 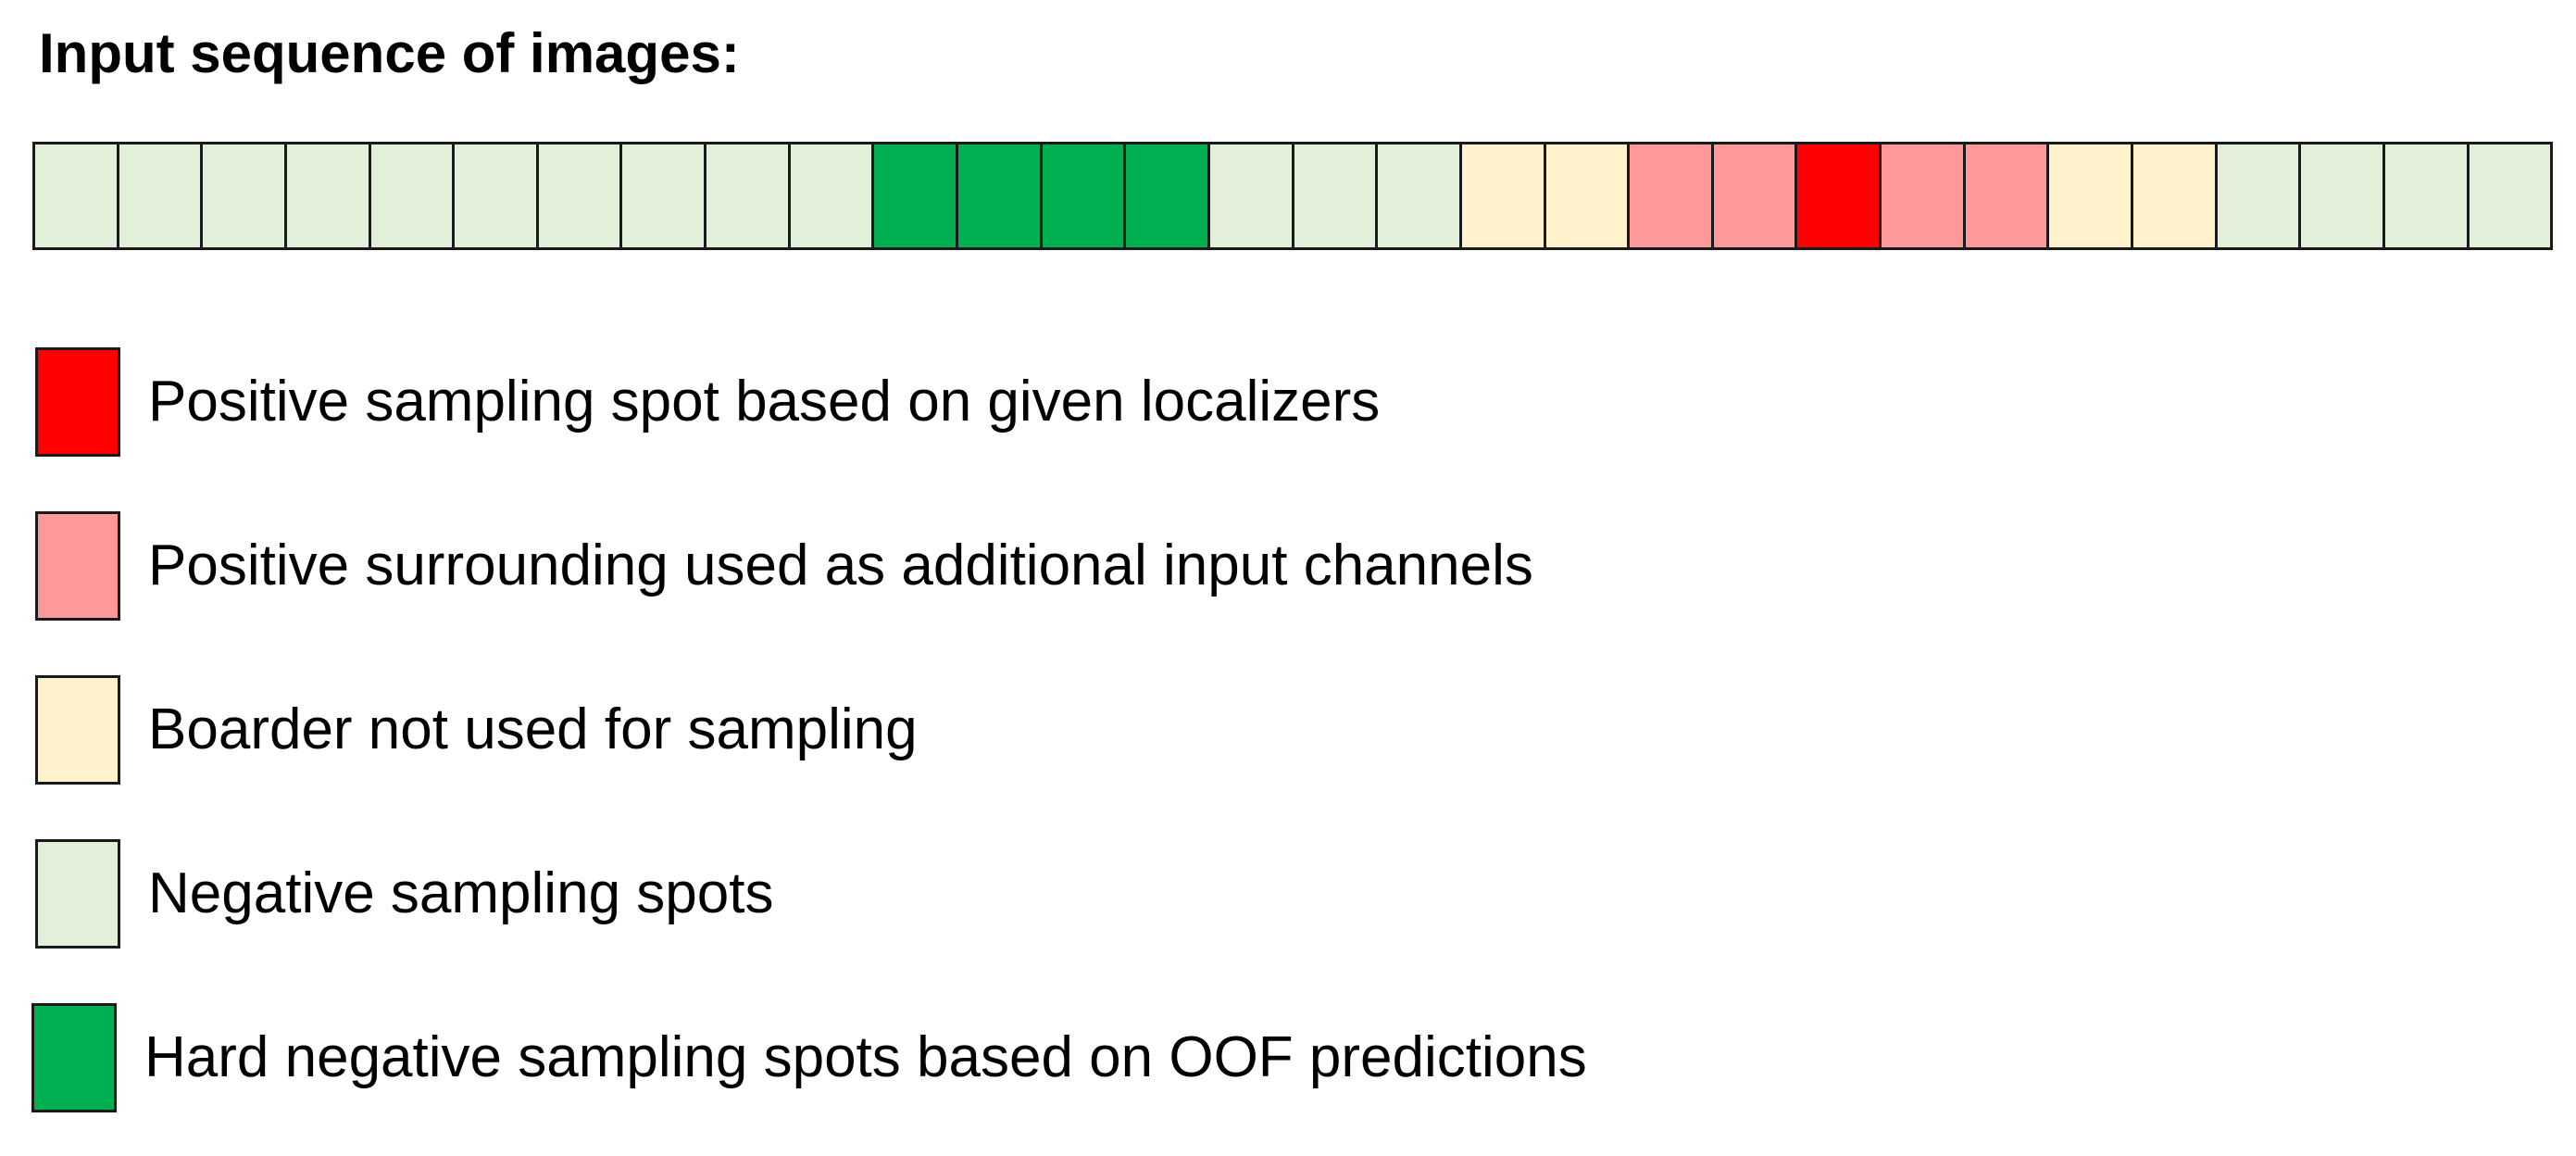 I want to click on legend-swatch-border, so click(x=77, y=730).